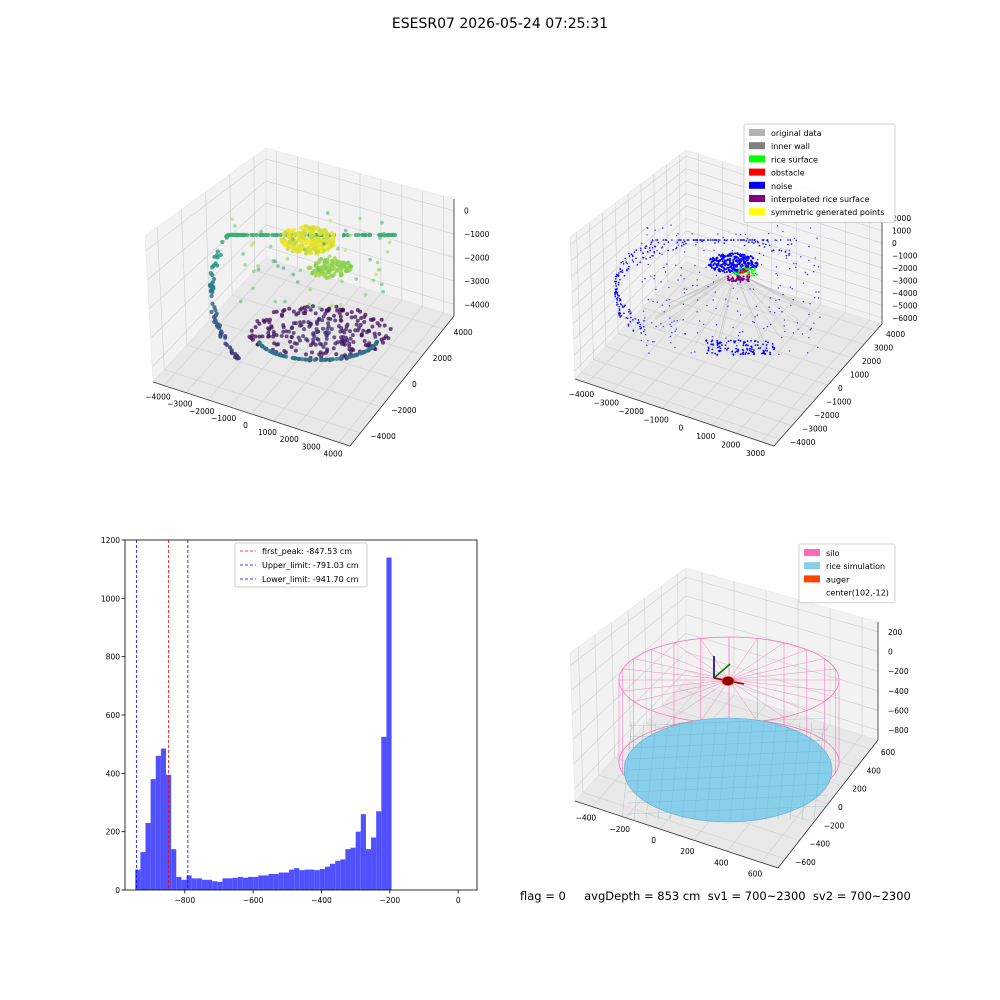  Describe the element at coordinates (890, 652) in the screenshot. I see `z-tick-label: 0` at that location.